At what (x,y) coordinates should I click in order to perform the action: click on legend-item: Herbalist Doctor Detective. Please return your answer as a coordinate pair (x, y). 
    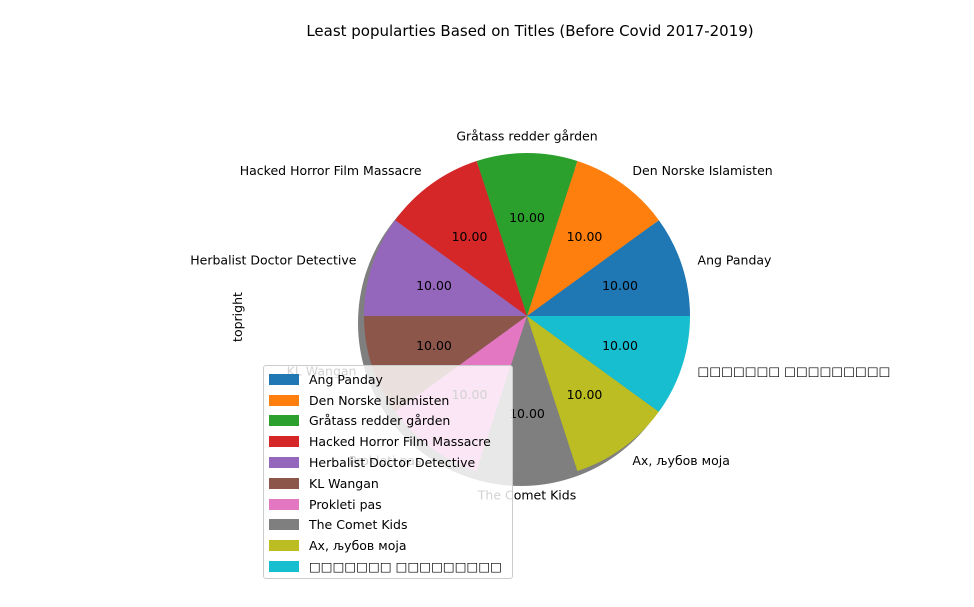
    Looking at the image, I should click on (387, 462).